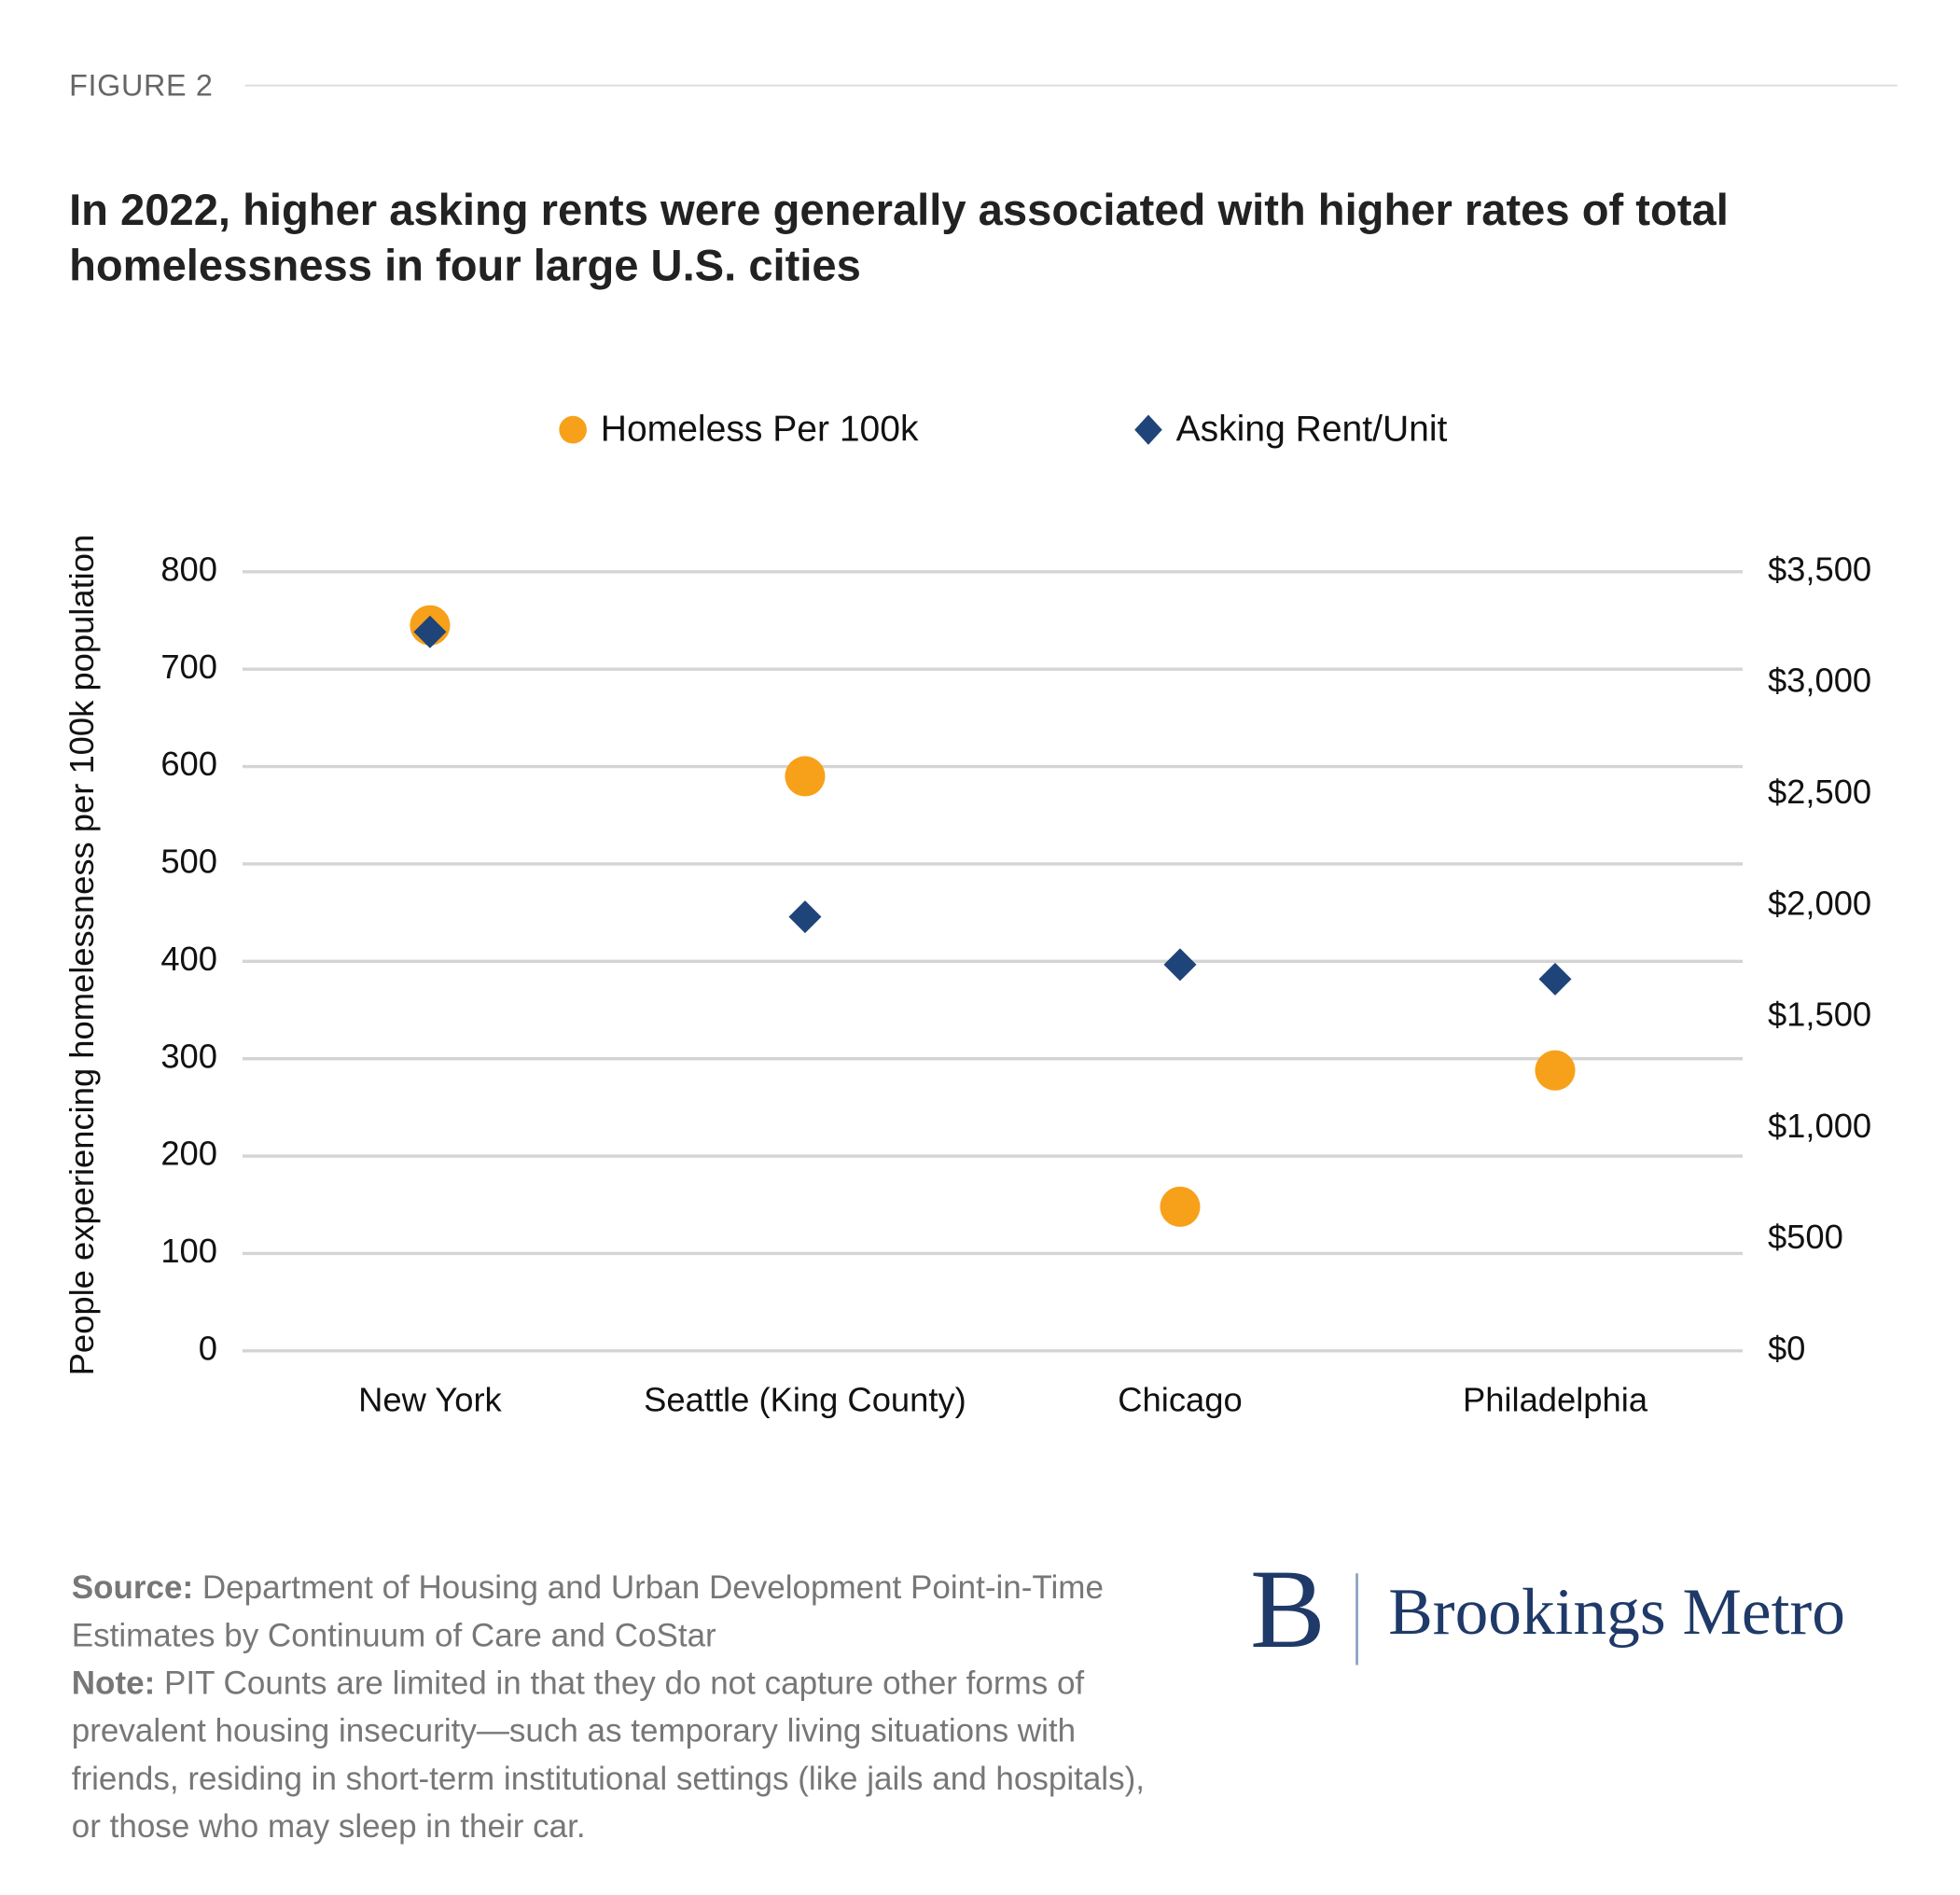 Image resolution: width=1960 pixels, height=1895 pixels. I want to click on y-tick-label: 400, so click(189, 959).